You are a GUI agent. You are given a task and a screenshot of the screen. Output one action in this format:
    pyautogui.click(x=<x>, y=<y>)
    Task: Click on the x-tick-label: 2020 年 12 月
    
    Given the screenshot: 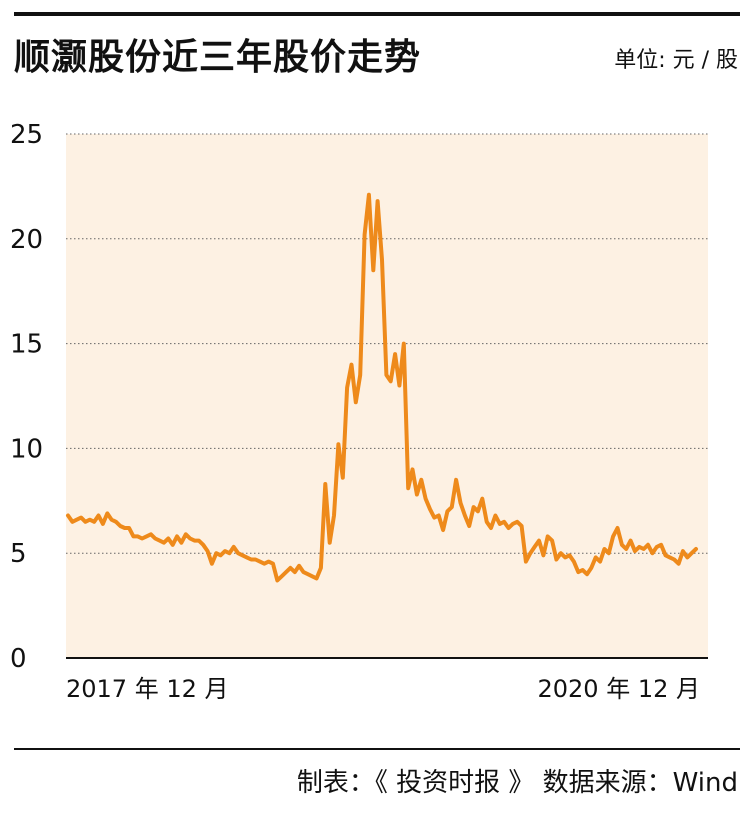 What is the action you would take?
    pyautogui.click(x=618, y=689)
    